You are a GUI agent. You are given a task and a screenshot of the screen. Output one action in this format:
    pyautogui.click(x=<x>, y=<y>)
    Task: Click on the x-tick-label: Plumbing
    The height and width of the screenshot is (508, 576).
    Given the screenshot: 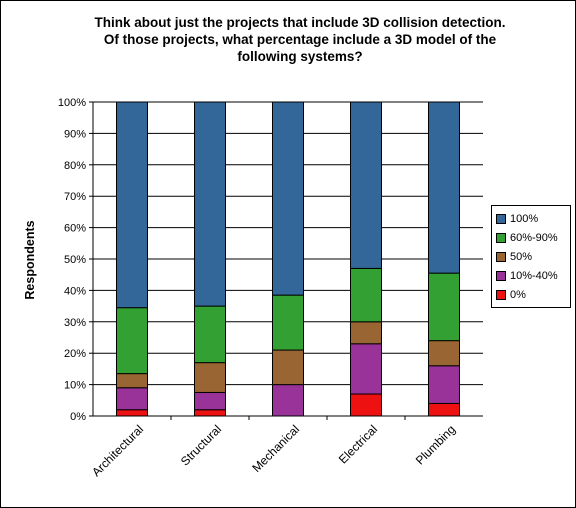 What is the action you would take?
    pyautogui.click(x=435, y=444)
    